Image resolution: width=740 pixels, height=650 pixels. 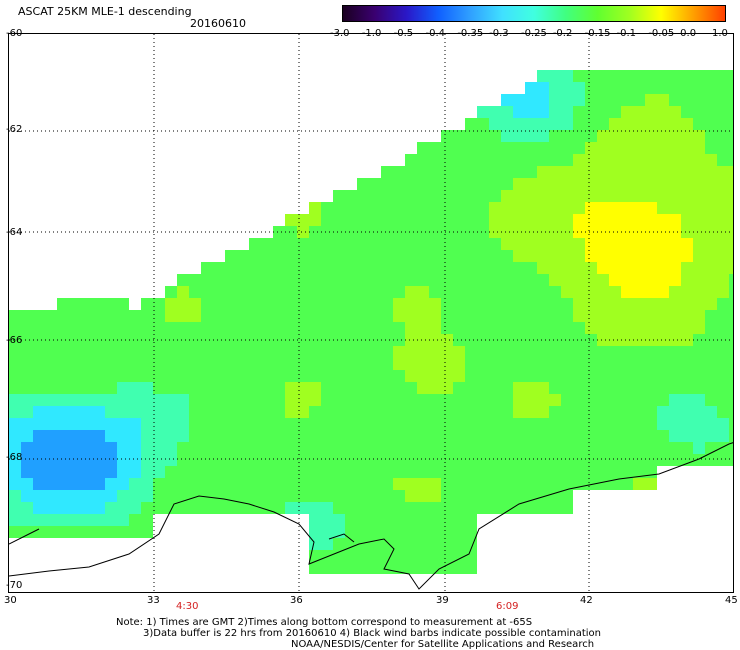 I want to click on lat-label: -64, so click(x=14, y=232).